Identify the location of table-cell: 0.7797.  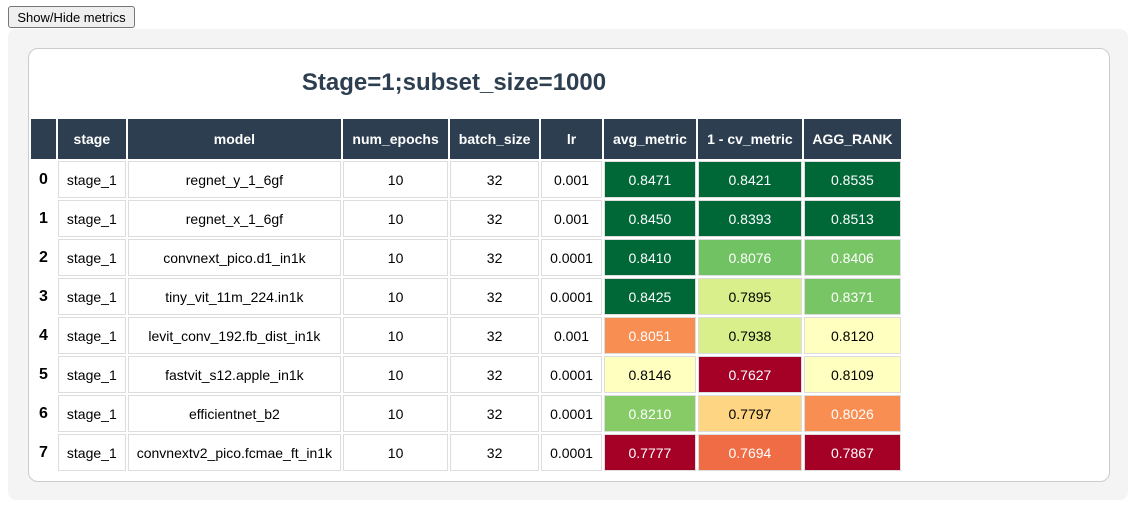
(749, 413).